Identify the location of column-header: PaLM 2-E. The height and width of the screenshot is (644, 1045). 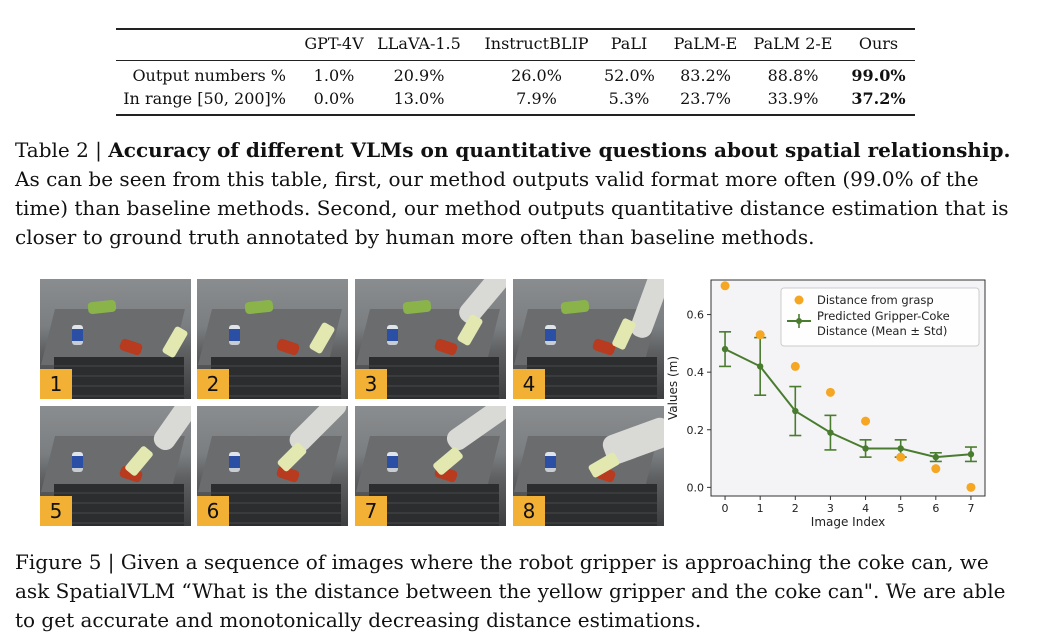
(793, 43).